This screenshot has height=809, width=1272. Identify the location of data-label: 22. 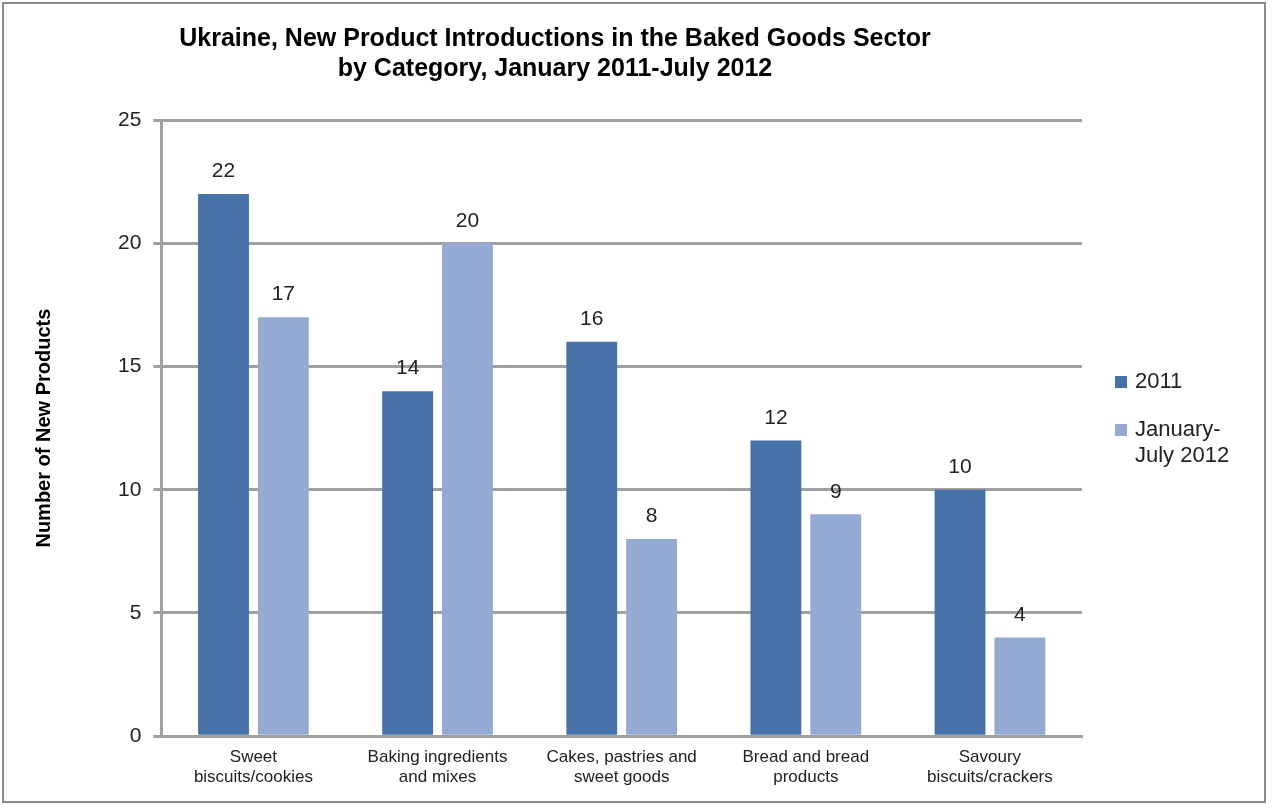
(223, 170).